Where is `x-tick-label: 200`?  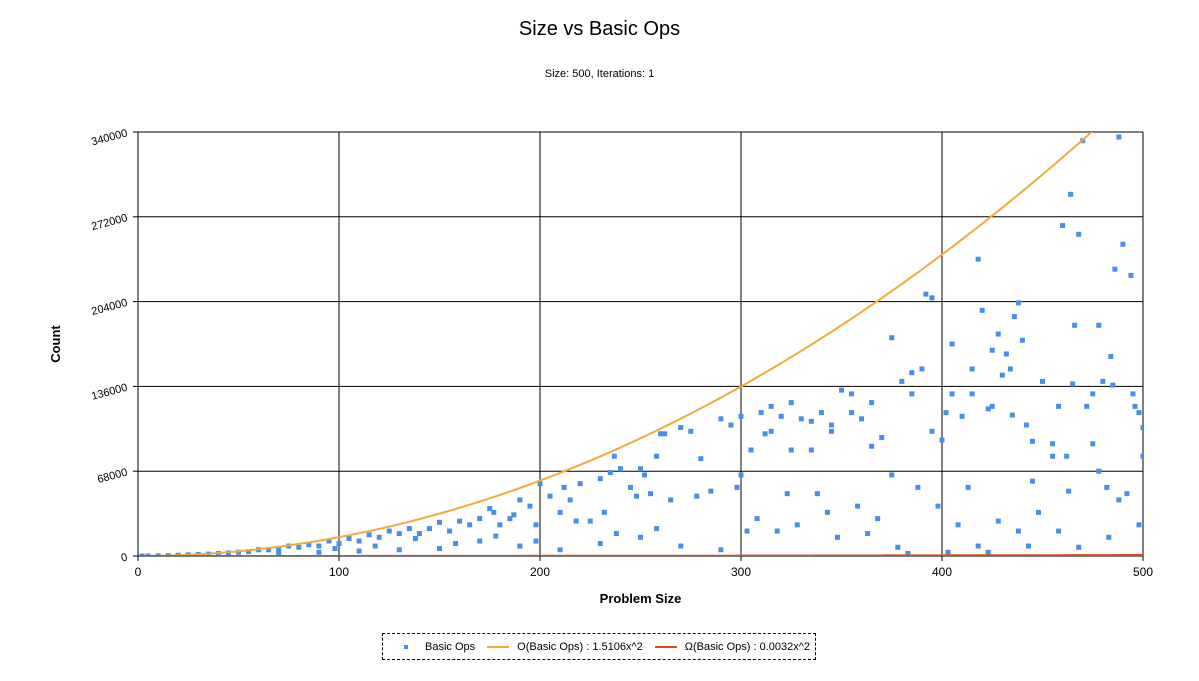
x-tick-label: 200 is located at coordinates (540, 572).